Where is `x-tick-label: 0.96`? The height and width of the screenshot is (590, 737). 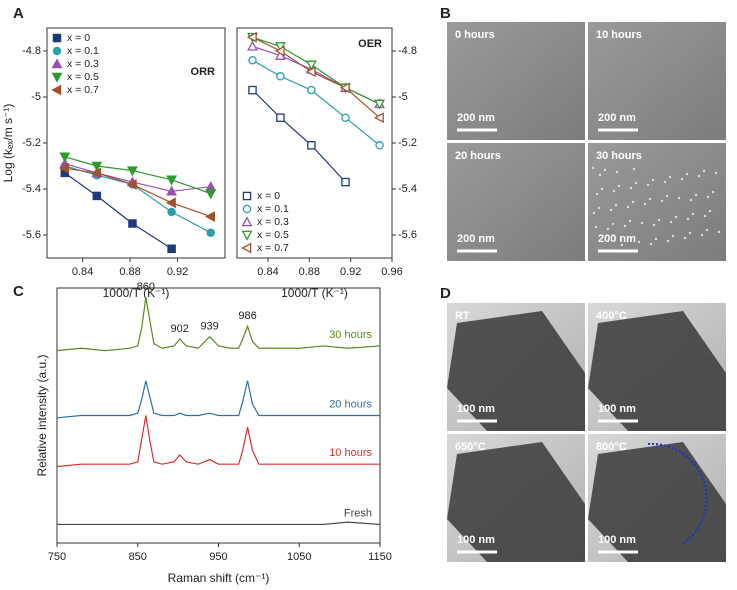 x-tick-label: 0.96 is located at coordinates (391, 272).